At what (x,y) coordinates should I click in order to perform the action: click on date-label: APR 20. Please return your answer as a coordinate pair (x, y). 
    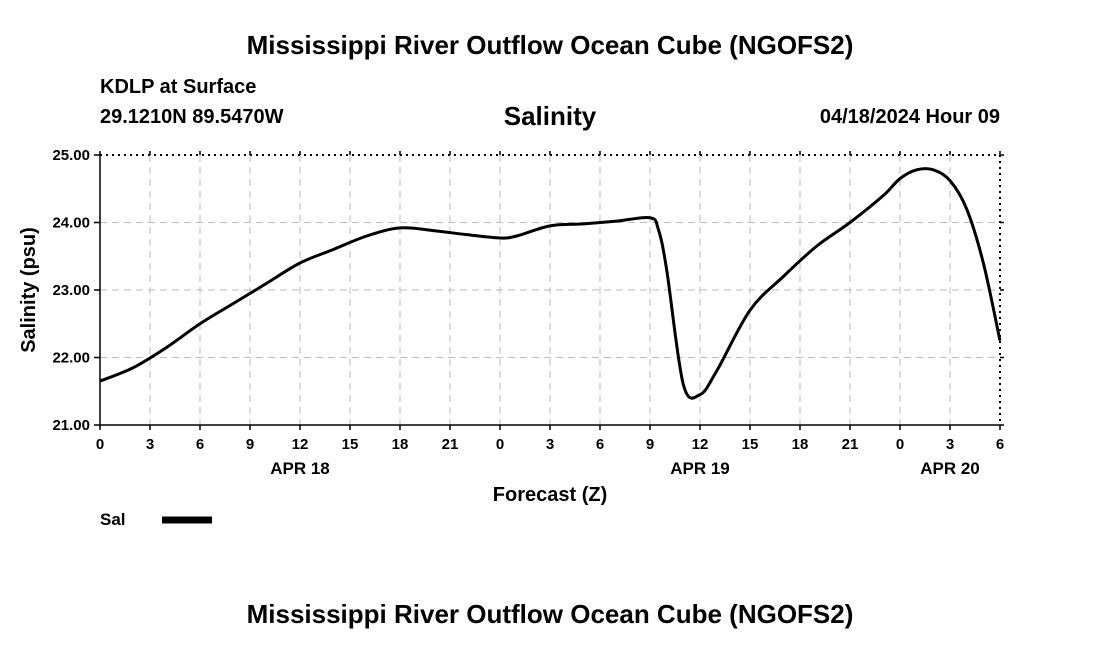
    Looking at the image, I should click on (950, 468).